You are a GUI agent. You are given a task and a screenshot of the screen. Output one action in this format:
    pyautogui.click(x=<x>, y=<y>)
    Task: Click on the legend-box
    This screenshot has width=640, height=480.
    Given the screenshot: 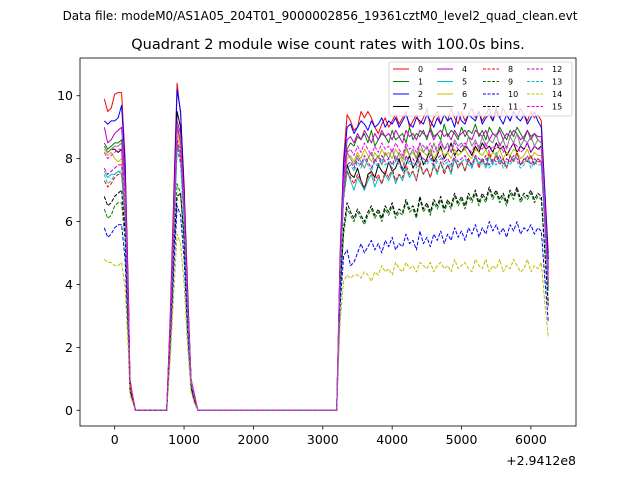 What is the action you would take?
    pyautogui.click(x=480, y=89)
    